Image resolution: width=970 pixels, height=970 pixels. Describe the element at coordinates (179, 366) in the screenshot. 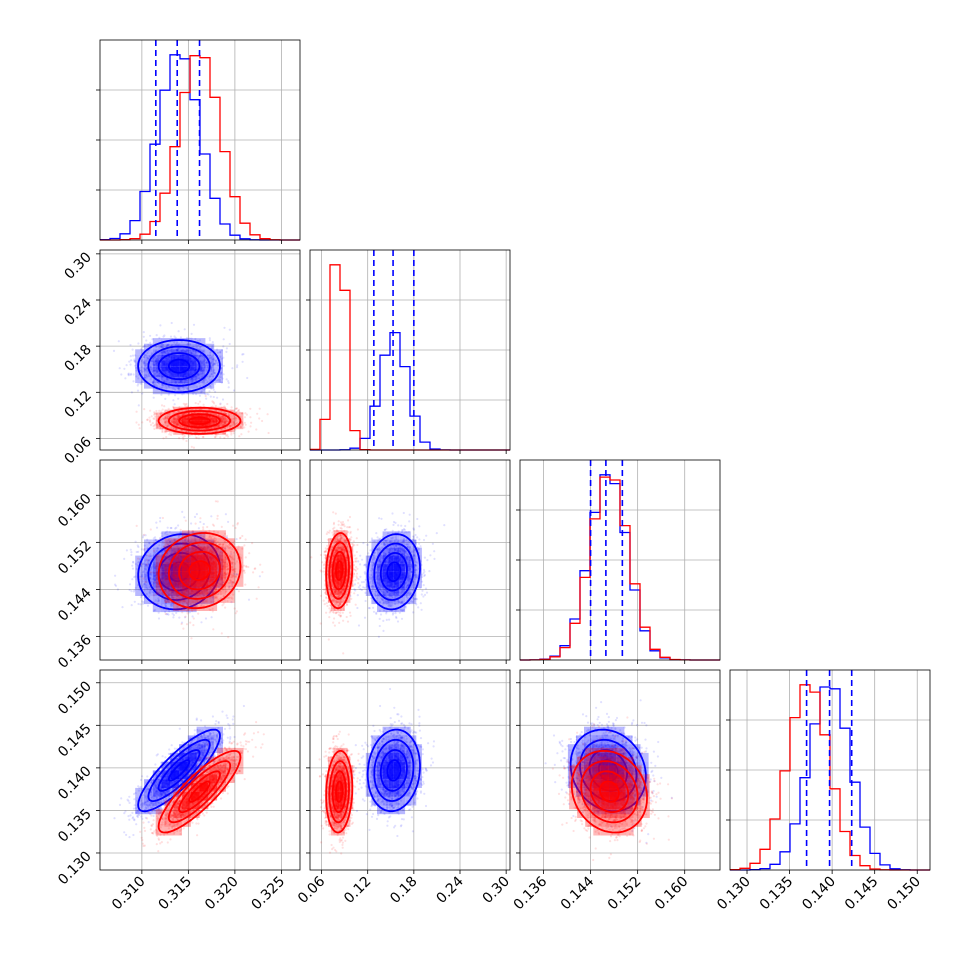

I see `contour-line` at that location.